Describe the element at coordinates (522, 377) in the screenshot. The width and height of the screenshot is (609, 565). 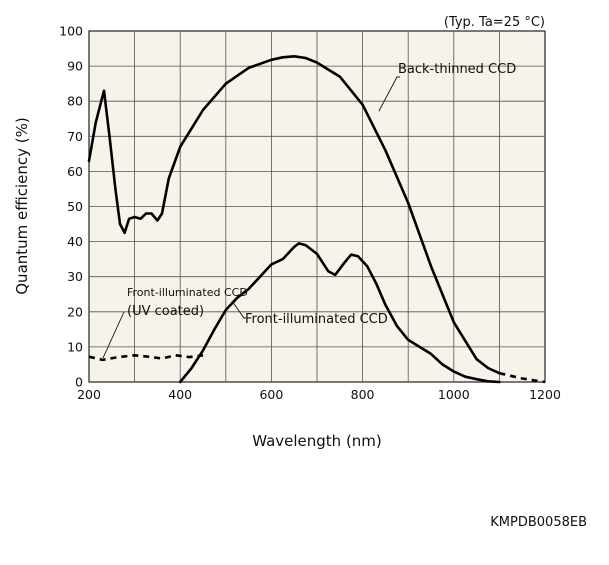
I see `series-line-back-thinned-ccd-extension` at that location.